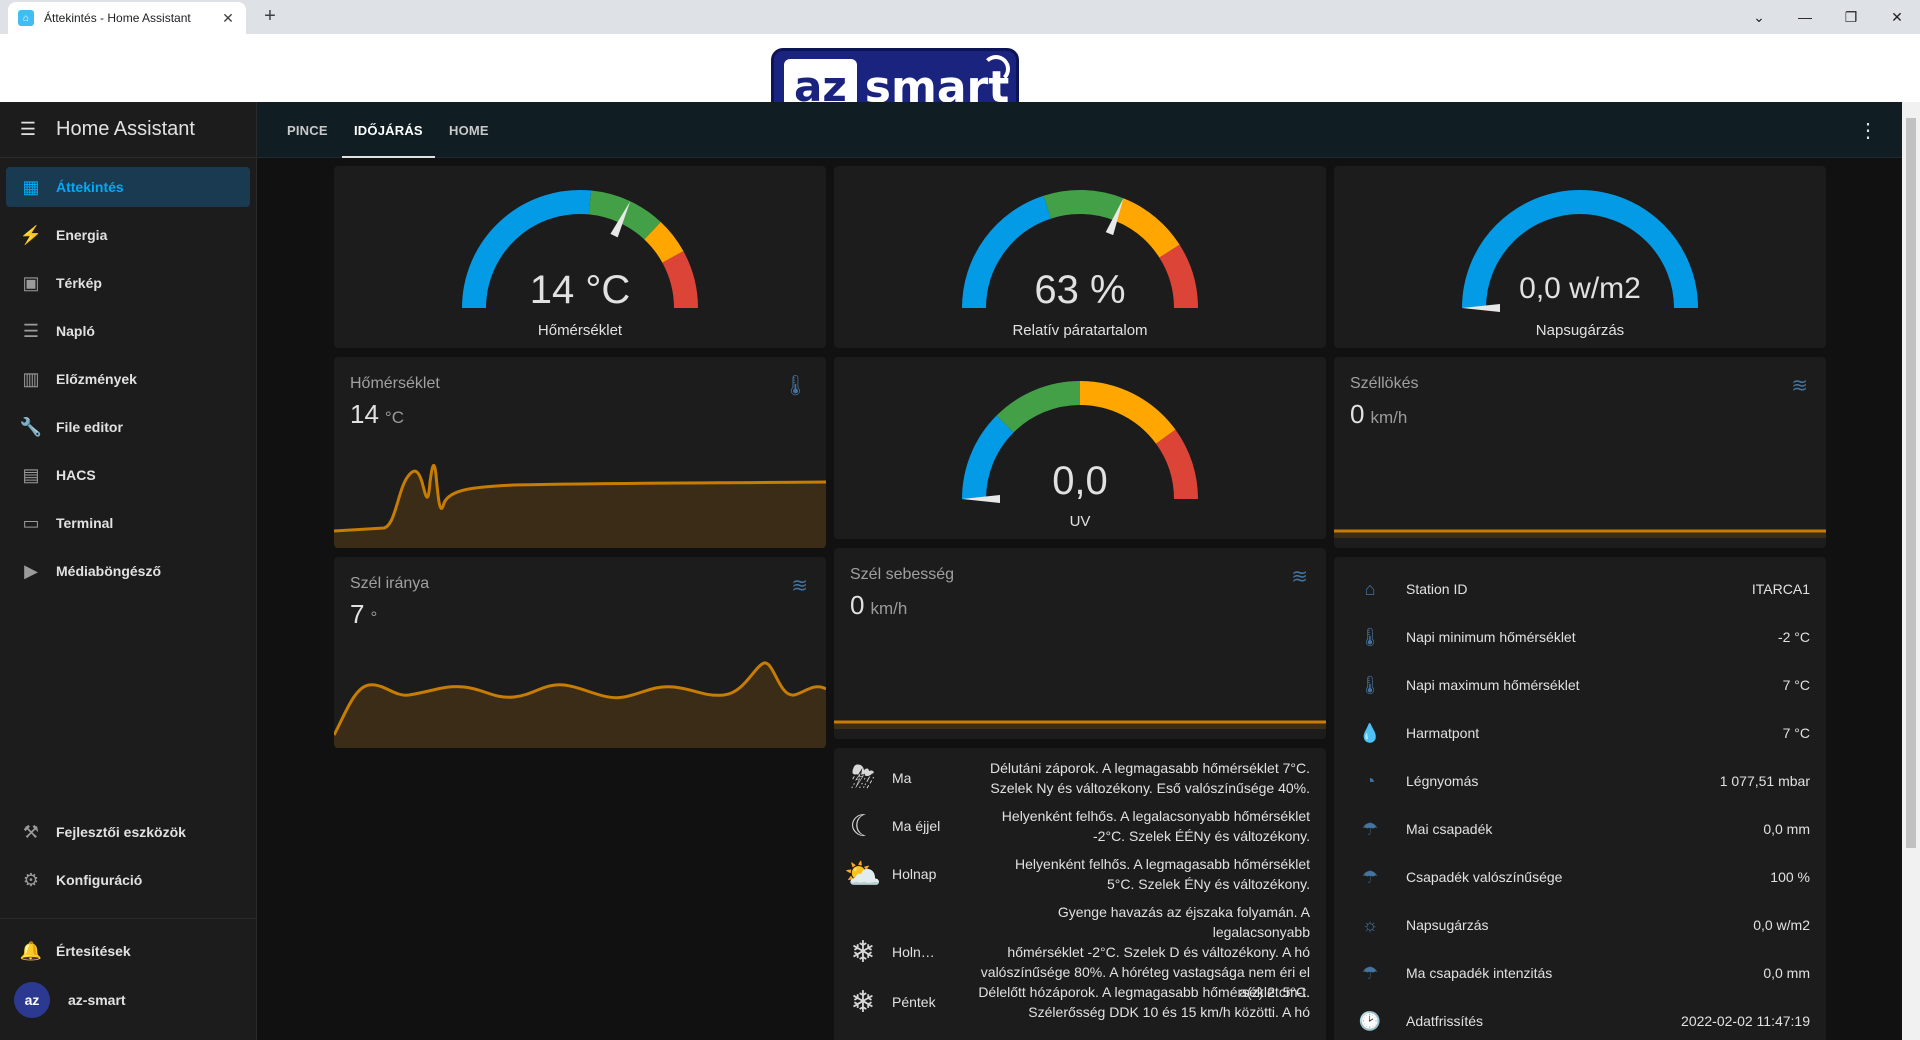 The image size is (1920, 1040). Describe the element at coordinates (363, 614) in the screenshot. I see `sensor-value: 7 °` at that location.